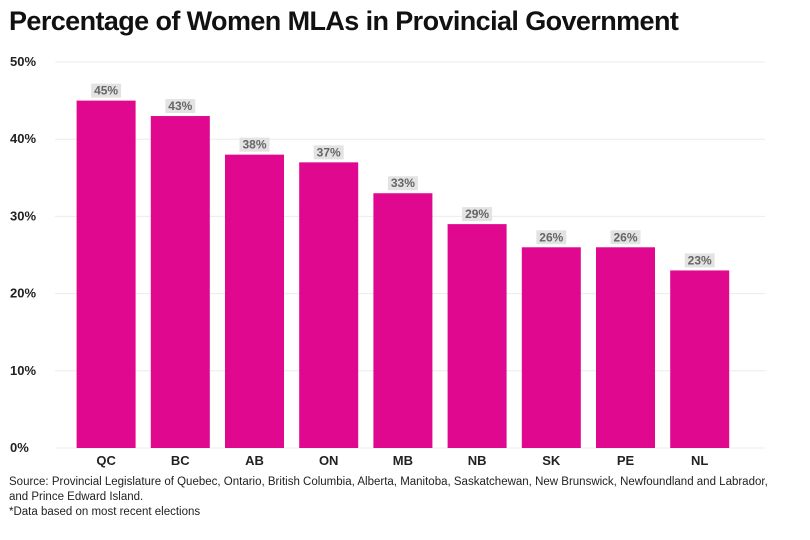 The width and height of the screenshot is (810, 540). I want to click on value-label: 37%, so click(329, 152).